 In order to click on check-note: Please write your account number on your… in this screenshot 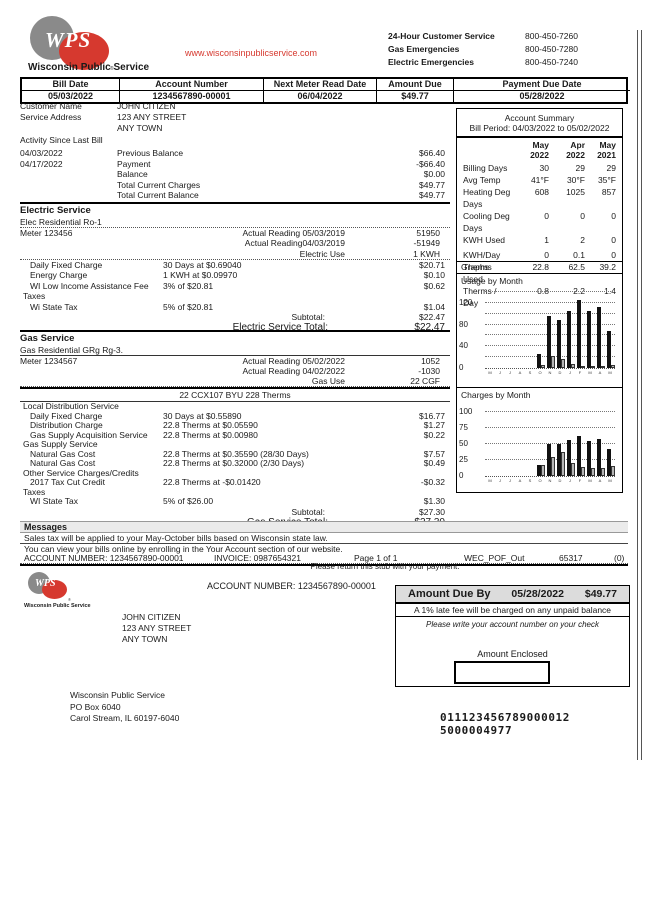, I will do `click(512, 624)`.